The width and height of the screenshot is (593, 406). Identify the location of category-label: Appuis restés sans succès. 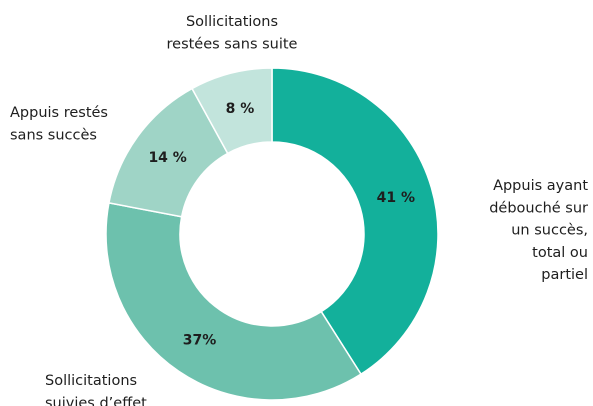
(59, 124).